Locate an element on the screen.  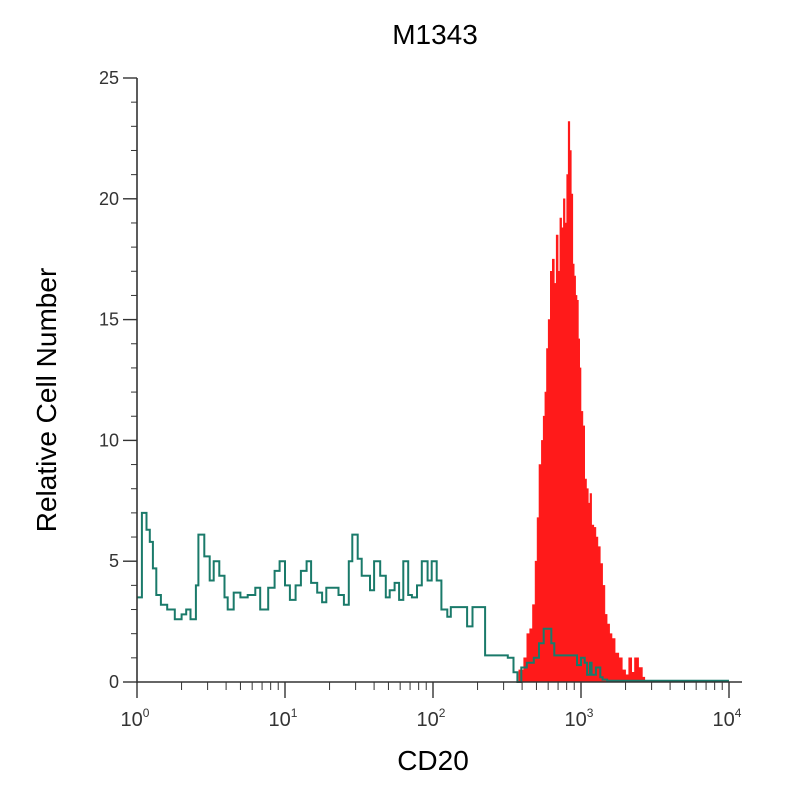
x-tick-label: 10³ is located at coordinates (579, 718).